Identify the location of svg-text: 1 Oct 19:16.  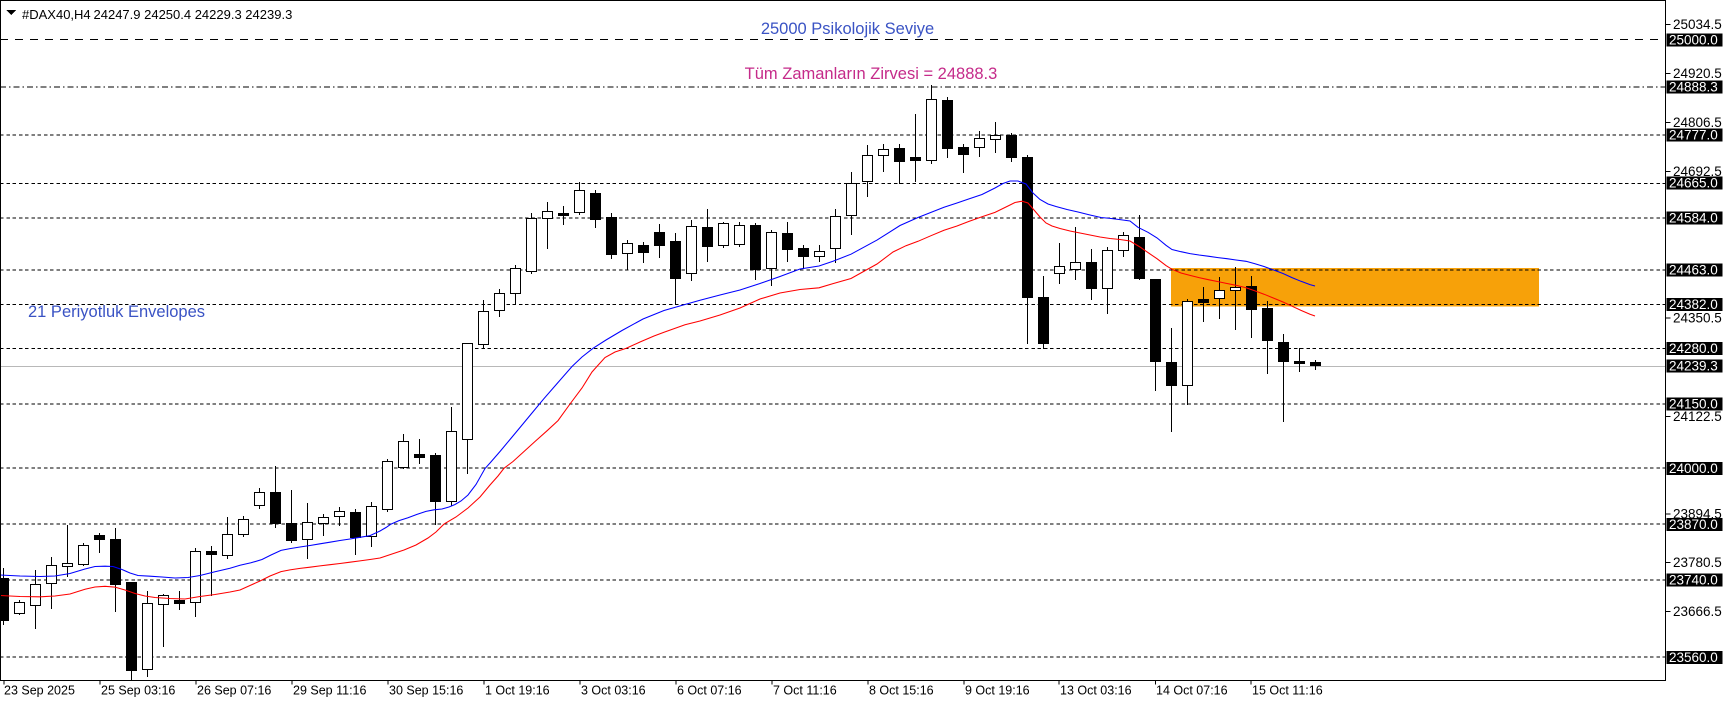
(517, 691).